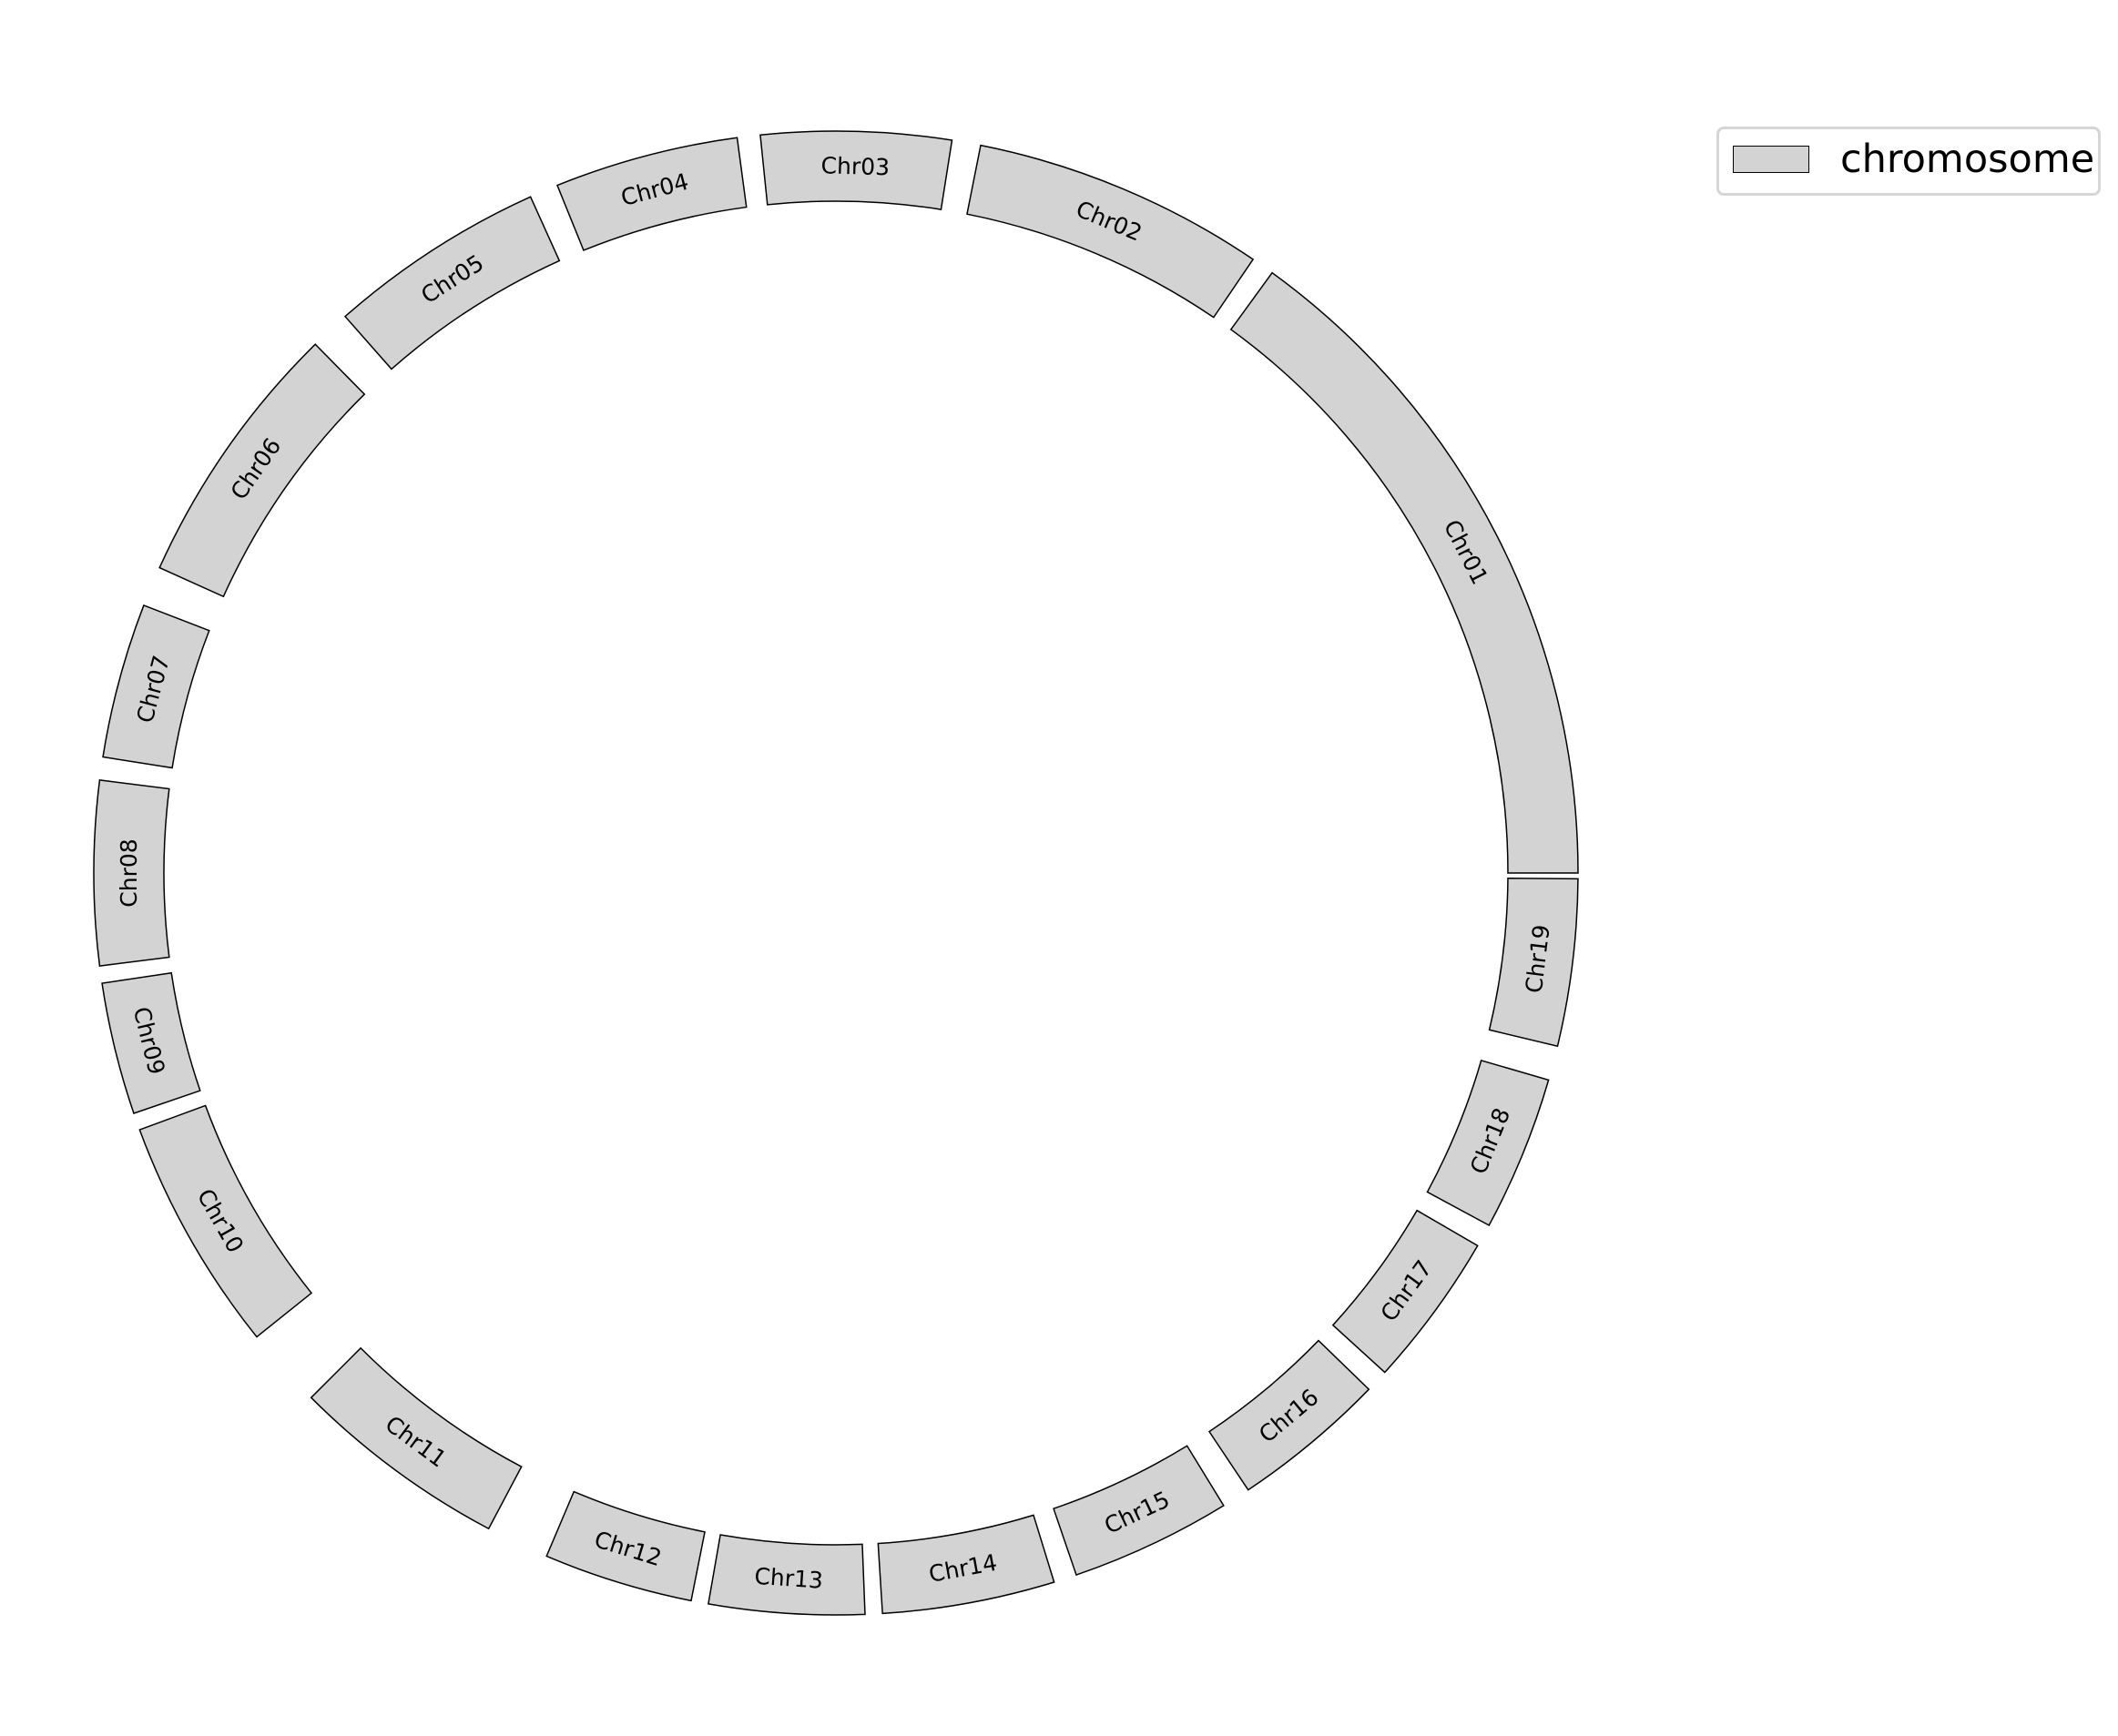  I want to click on chromosome-segment-chr11, so click(417, 1438).